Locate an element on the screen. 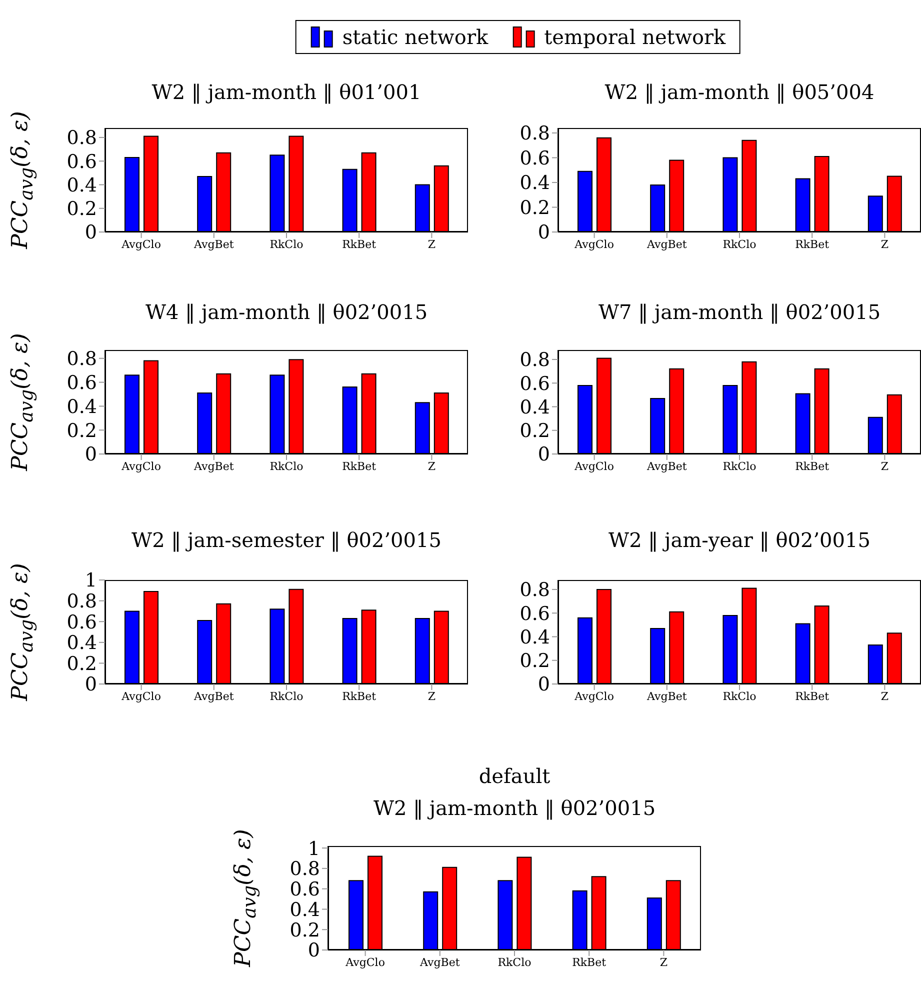 The image size is (921, 985). chart-title: W7 ‖ jam-month ‖ θ02’0015 is located at coordinates (739, 312).